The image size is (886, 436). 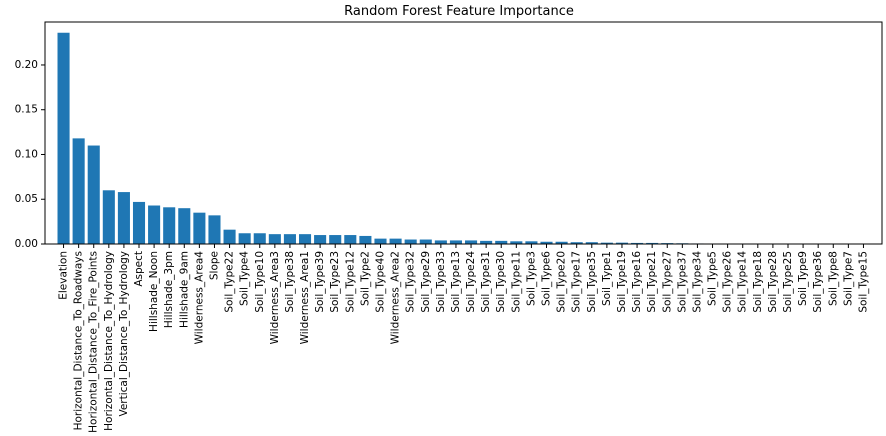 What do you see at coordinates (486, 242) in the screenshot?
I see `bar-soil-type31` at bounding box center [486, 242].